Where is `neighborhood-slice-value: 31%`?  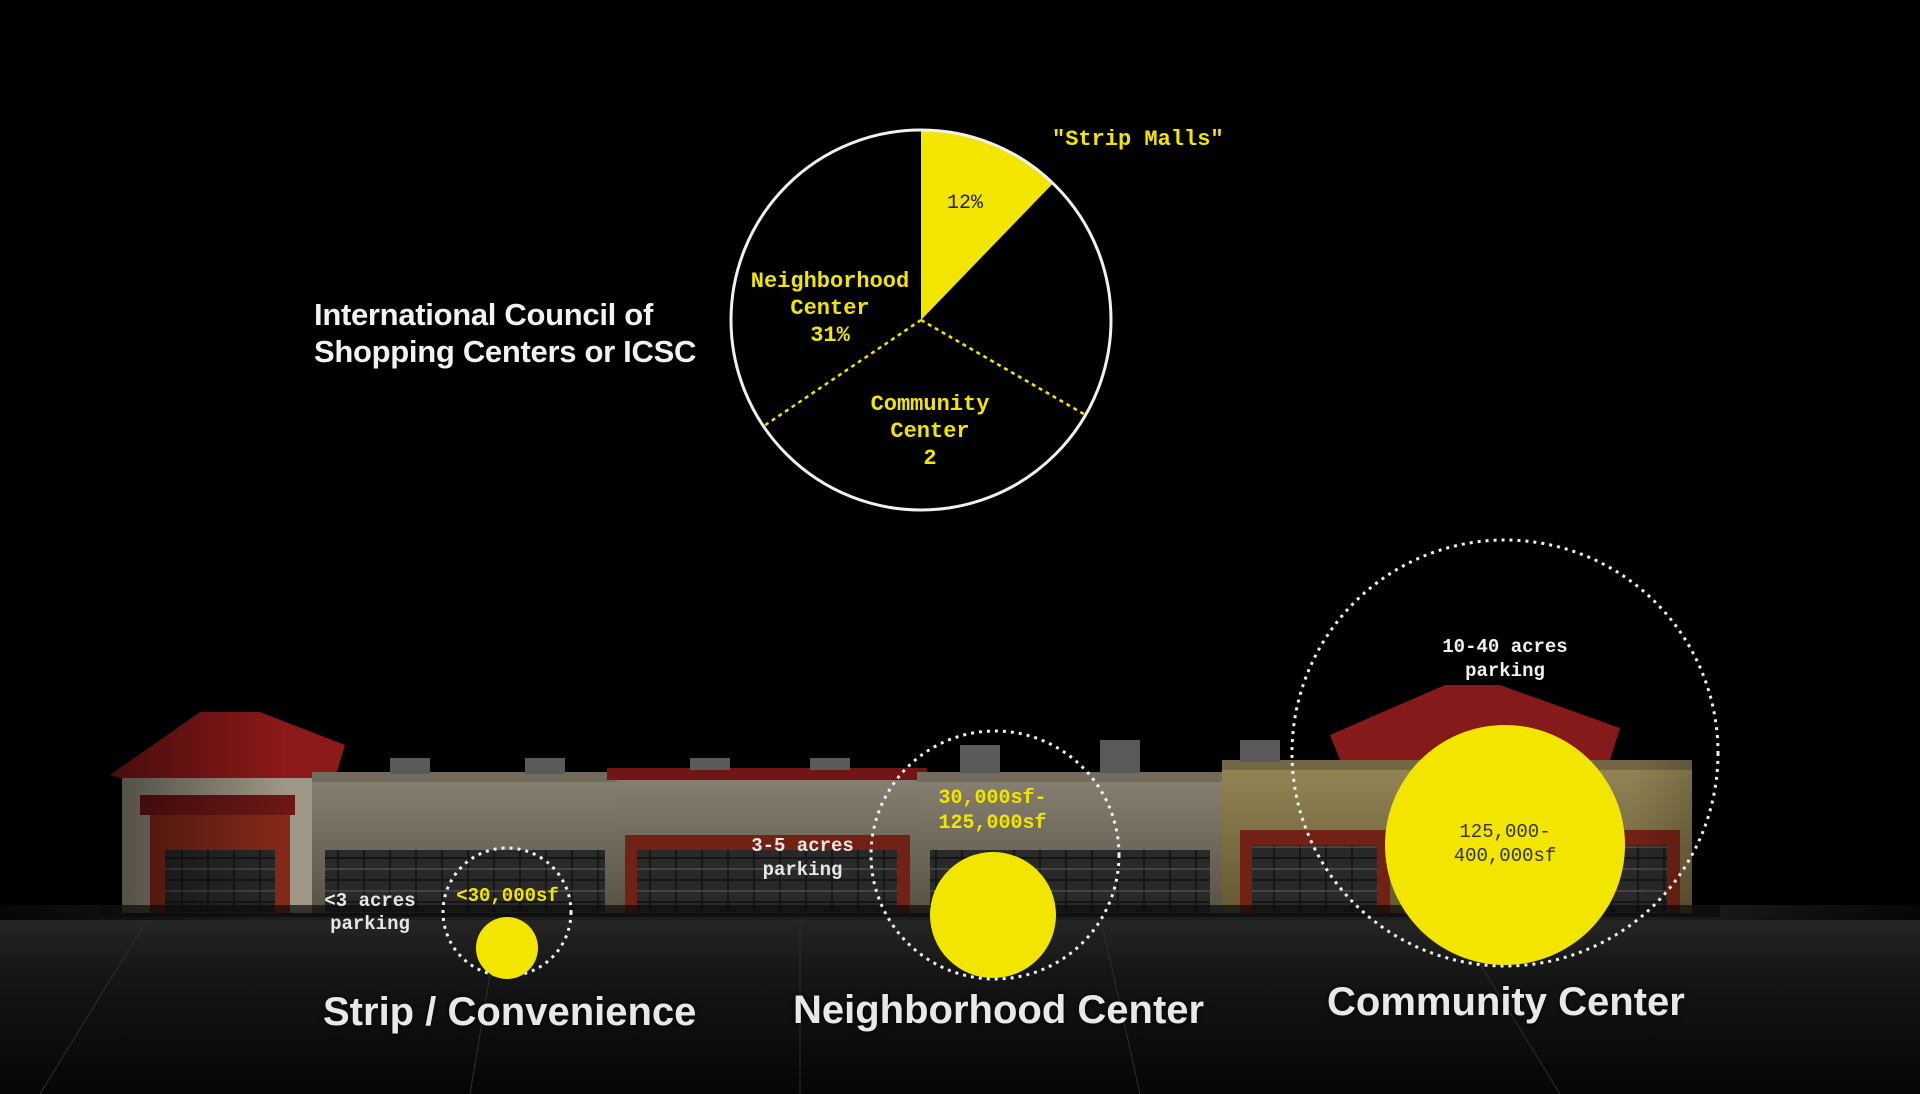 neighborhood-slice-value: 31% is located at coordinates (830, 335).